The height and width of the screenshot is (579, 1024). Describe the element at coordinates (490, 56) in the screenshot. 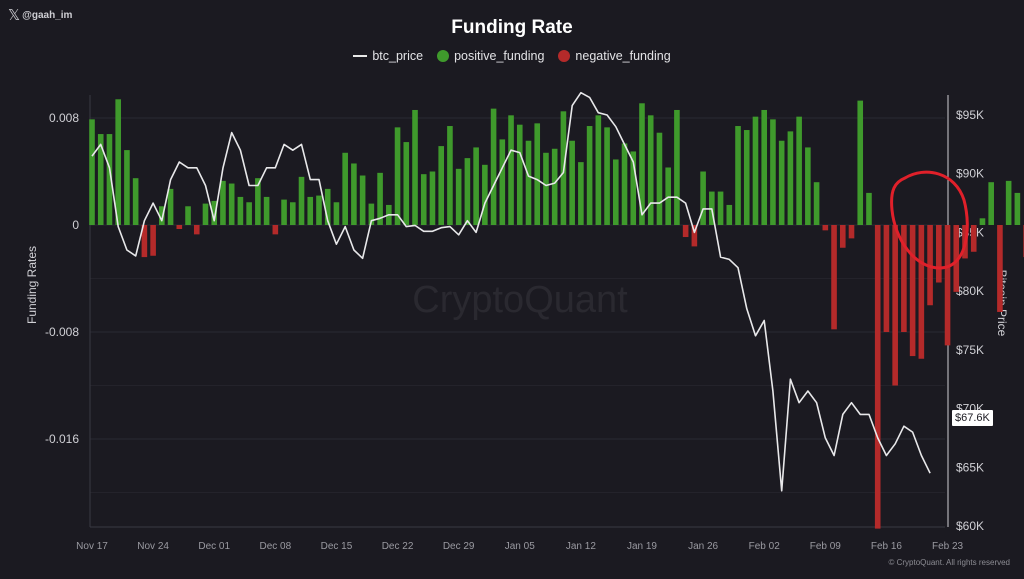

I see `legend-item-positive-funding: positive_funding` at that location.